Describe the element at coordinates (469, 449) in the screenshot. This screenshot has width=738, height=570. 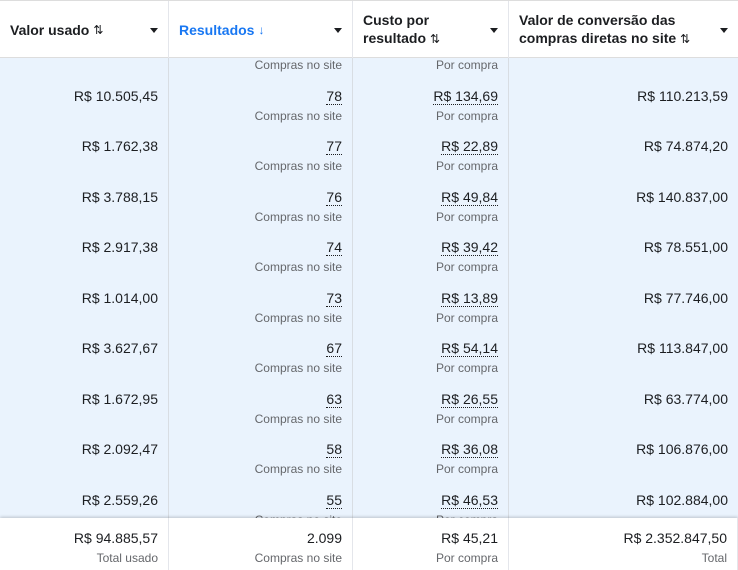
I see `cost-value: R$ 36,08` at that location.